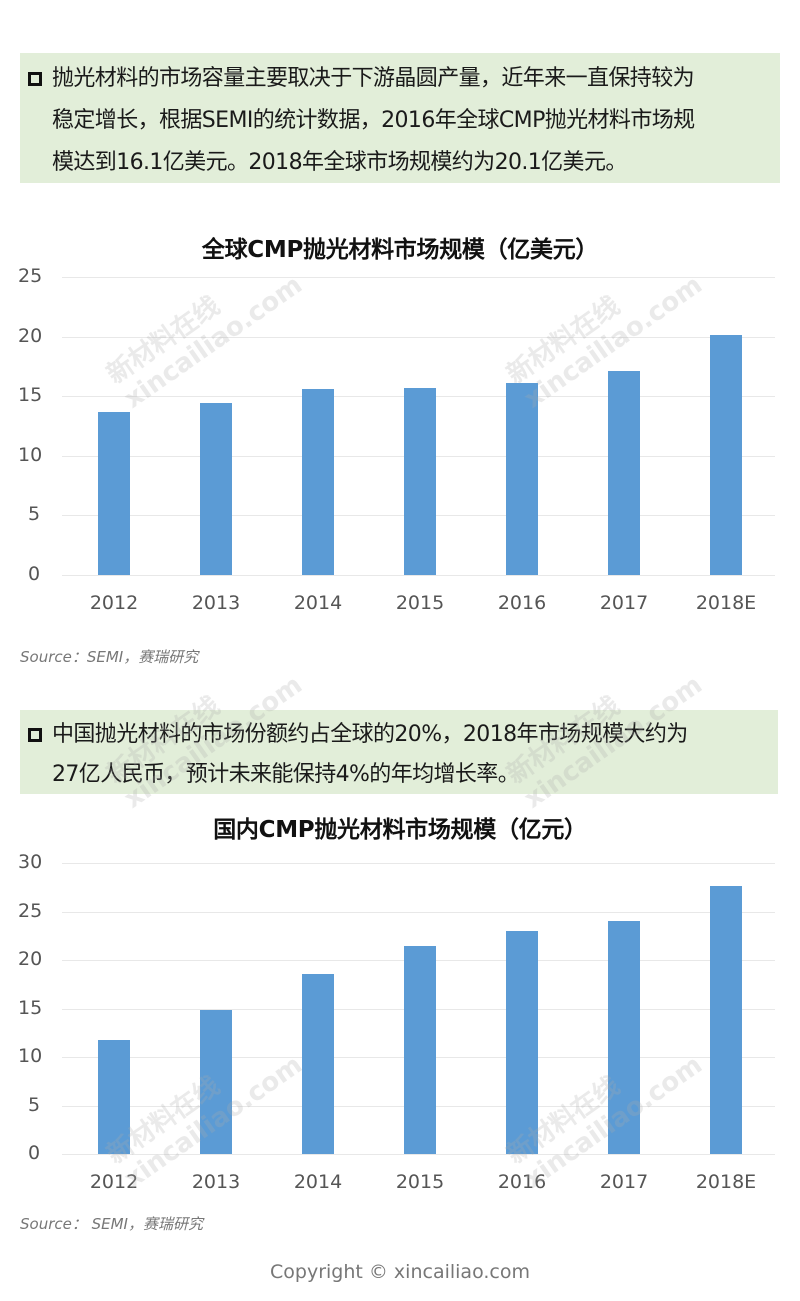  I want to click on note-line: 抛光材料的市场容量主要取决于下游晶圆产量，近年来一直保持较为, so click(373, 78).